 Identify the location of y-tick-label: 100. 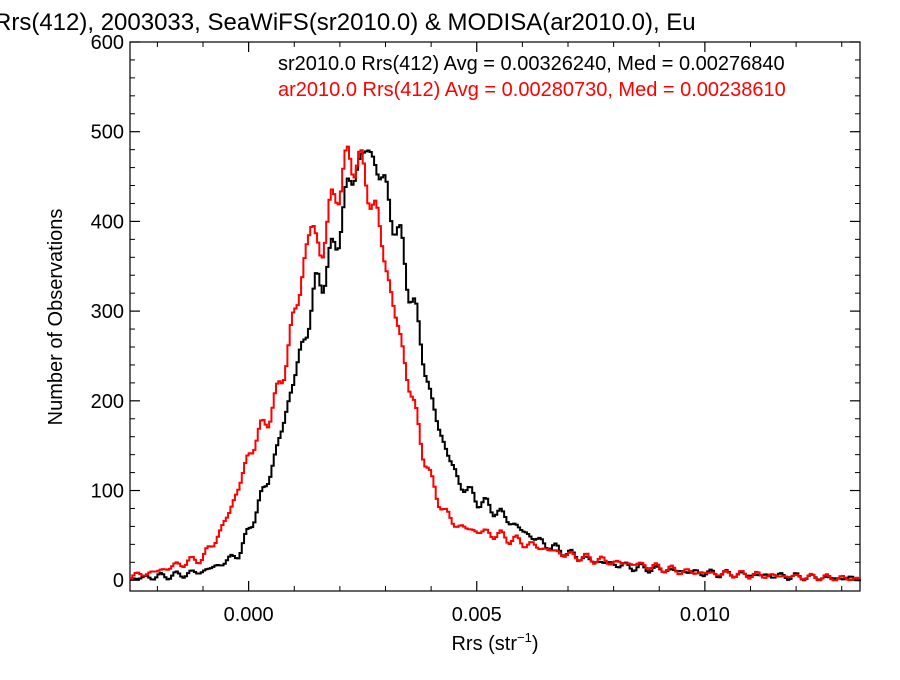
(107, 492).